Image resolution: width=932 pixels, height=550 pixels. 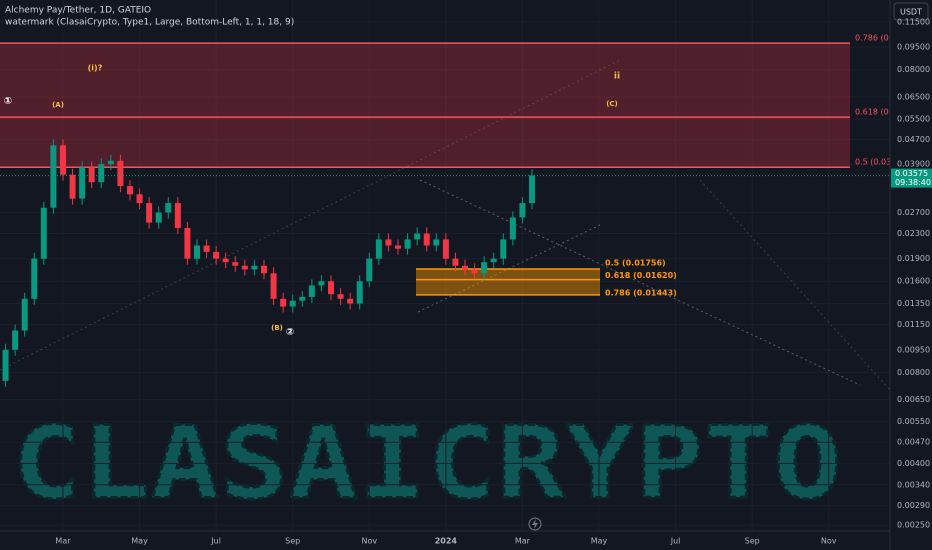 I want to click on y-tick-label: 0.01150, so click(x=913, y=324).